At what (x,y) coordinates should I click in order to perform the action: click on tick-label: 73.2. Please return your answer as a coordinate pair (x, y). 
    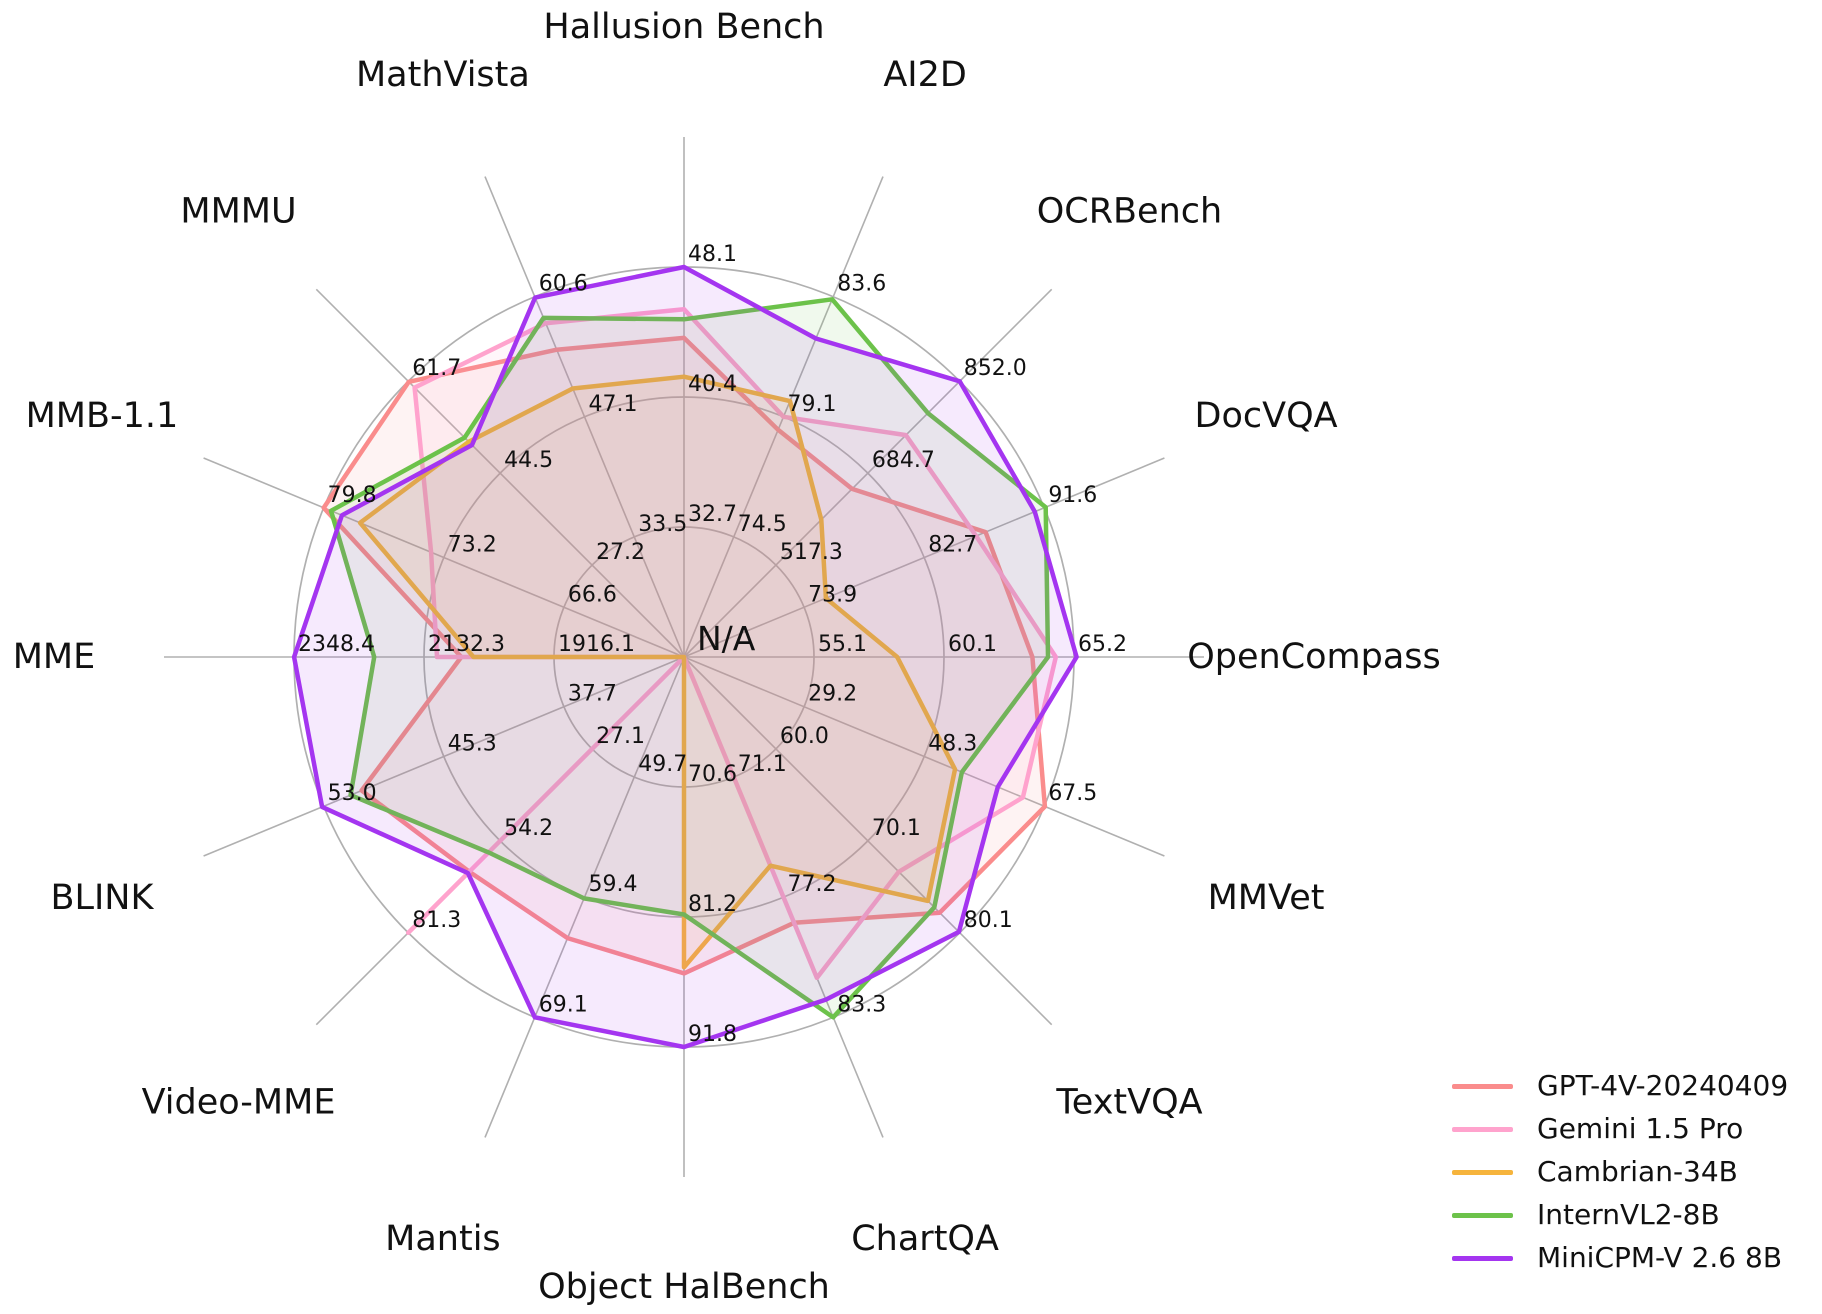
    Looking at the image, I should click on (472, 545).